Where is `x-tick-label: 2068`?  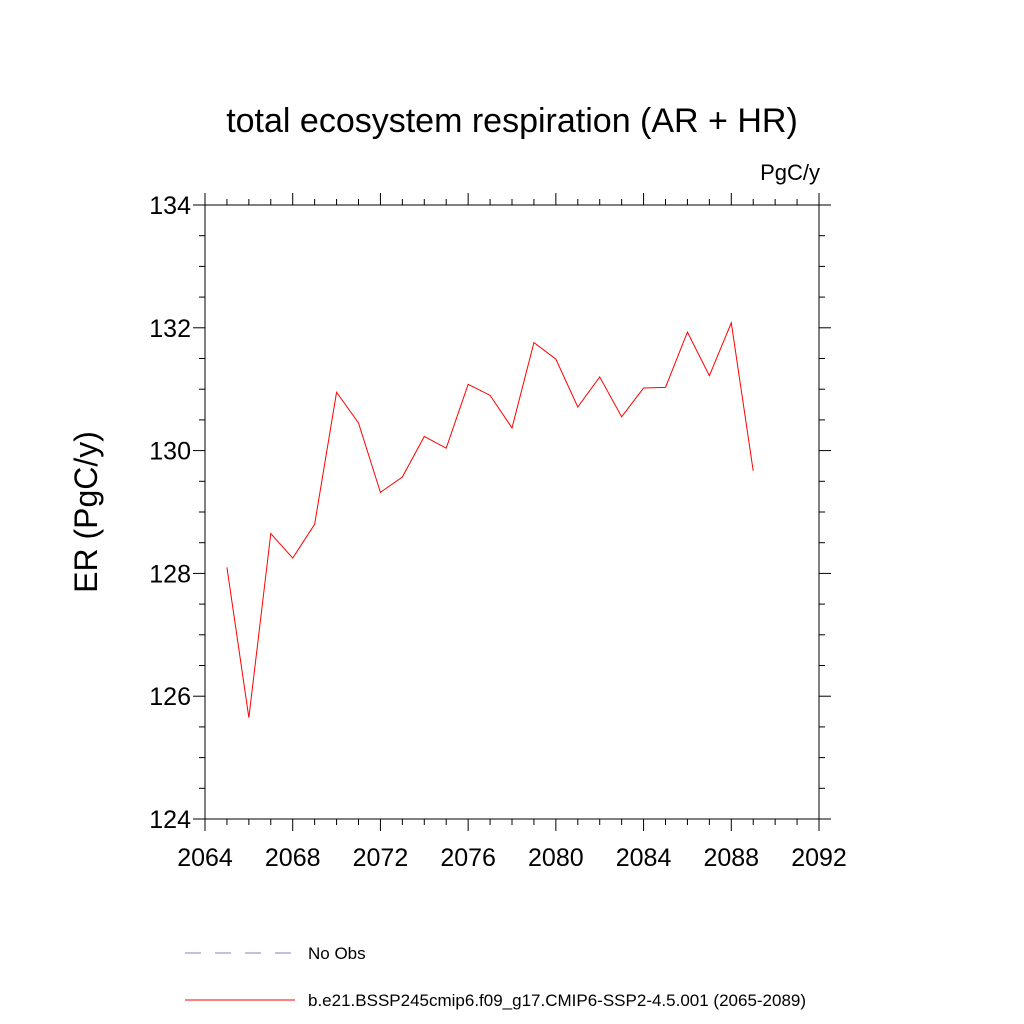
x-tick-label: 2068 is located at coordinates (293, 858).